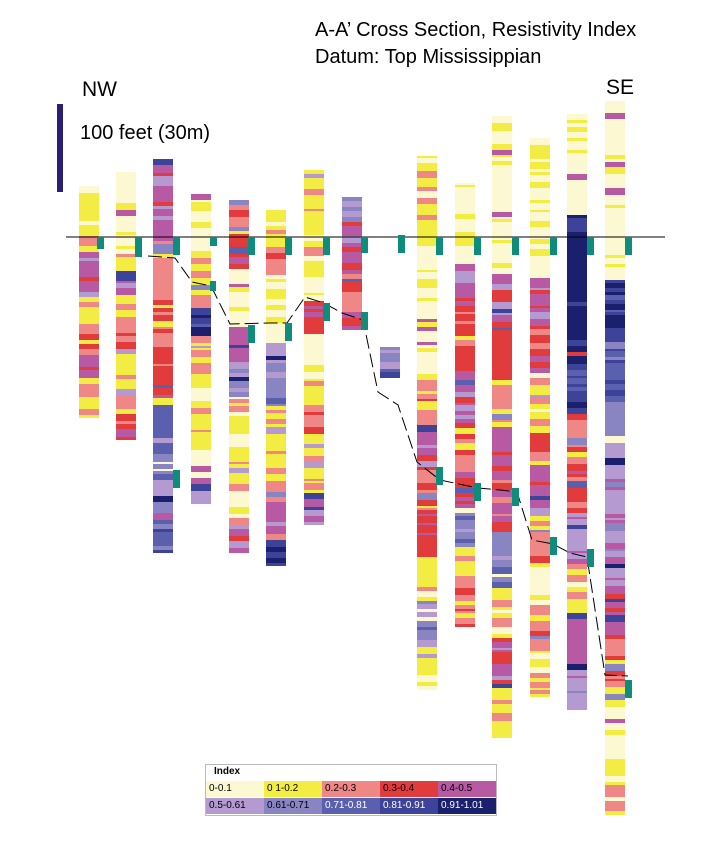  I want to click on vertical-scale-bar, so click(60, 148).